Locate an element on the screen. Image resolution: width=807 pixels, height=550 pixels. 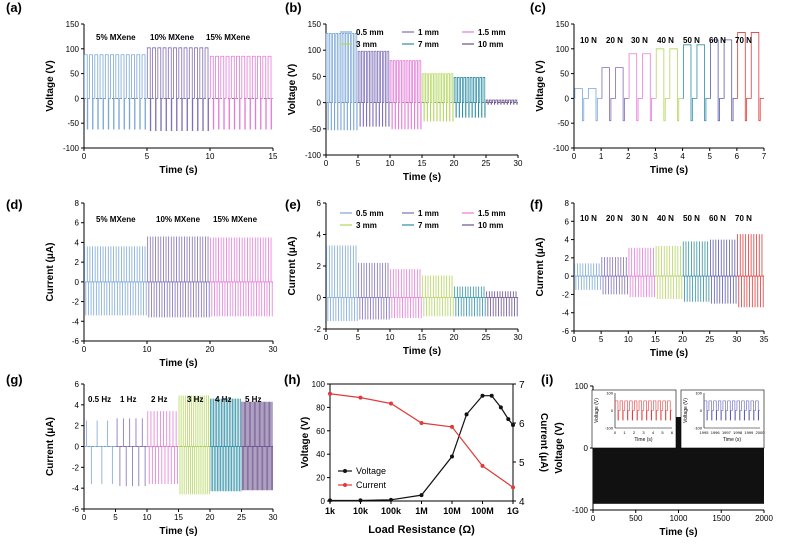
legend-label: 5% MXene is located at coordinates (116, 37).